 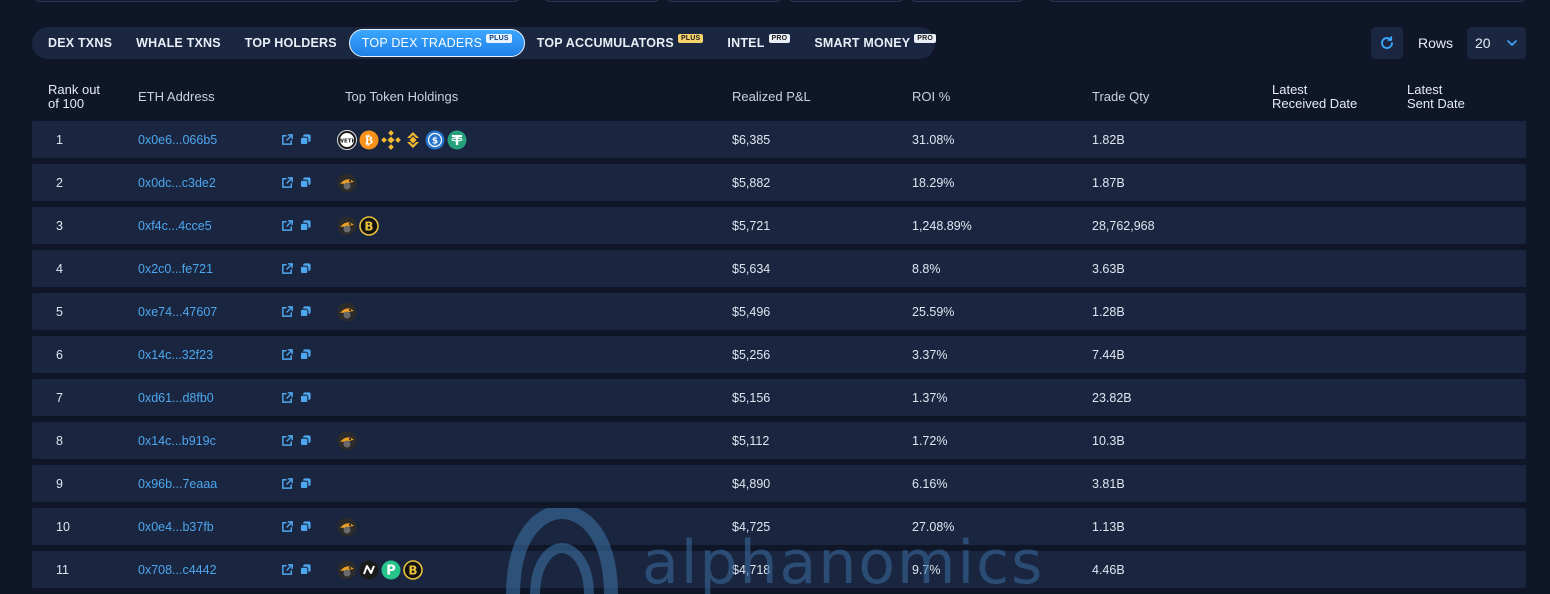 I want to click on header-sent-date: Latest Sent Date, so click(x=1436, y=97).